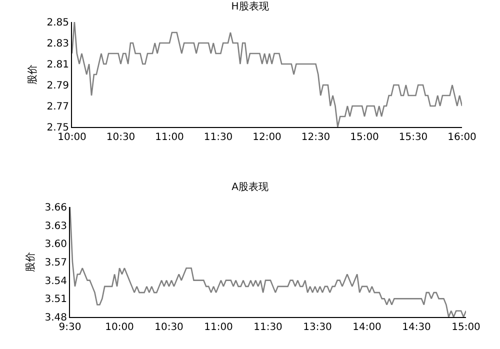  What do you see at coordinates (55, 318) in the screenshot?
I see `y-tick-label: 3.48` at bounding box center [55, 318].